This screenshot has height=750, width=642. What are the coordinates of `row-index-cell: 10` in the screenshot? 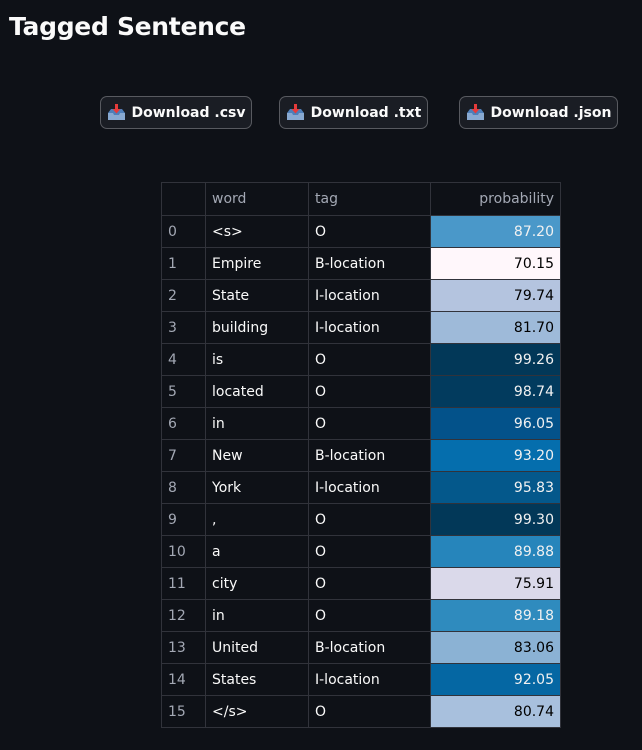 It's located at (183, 551).